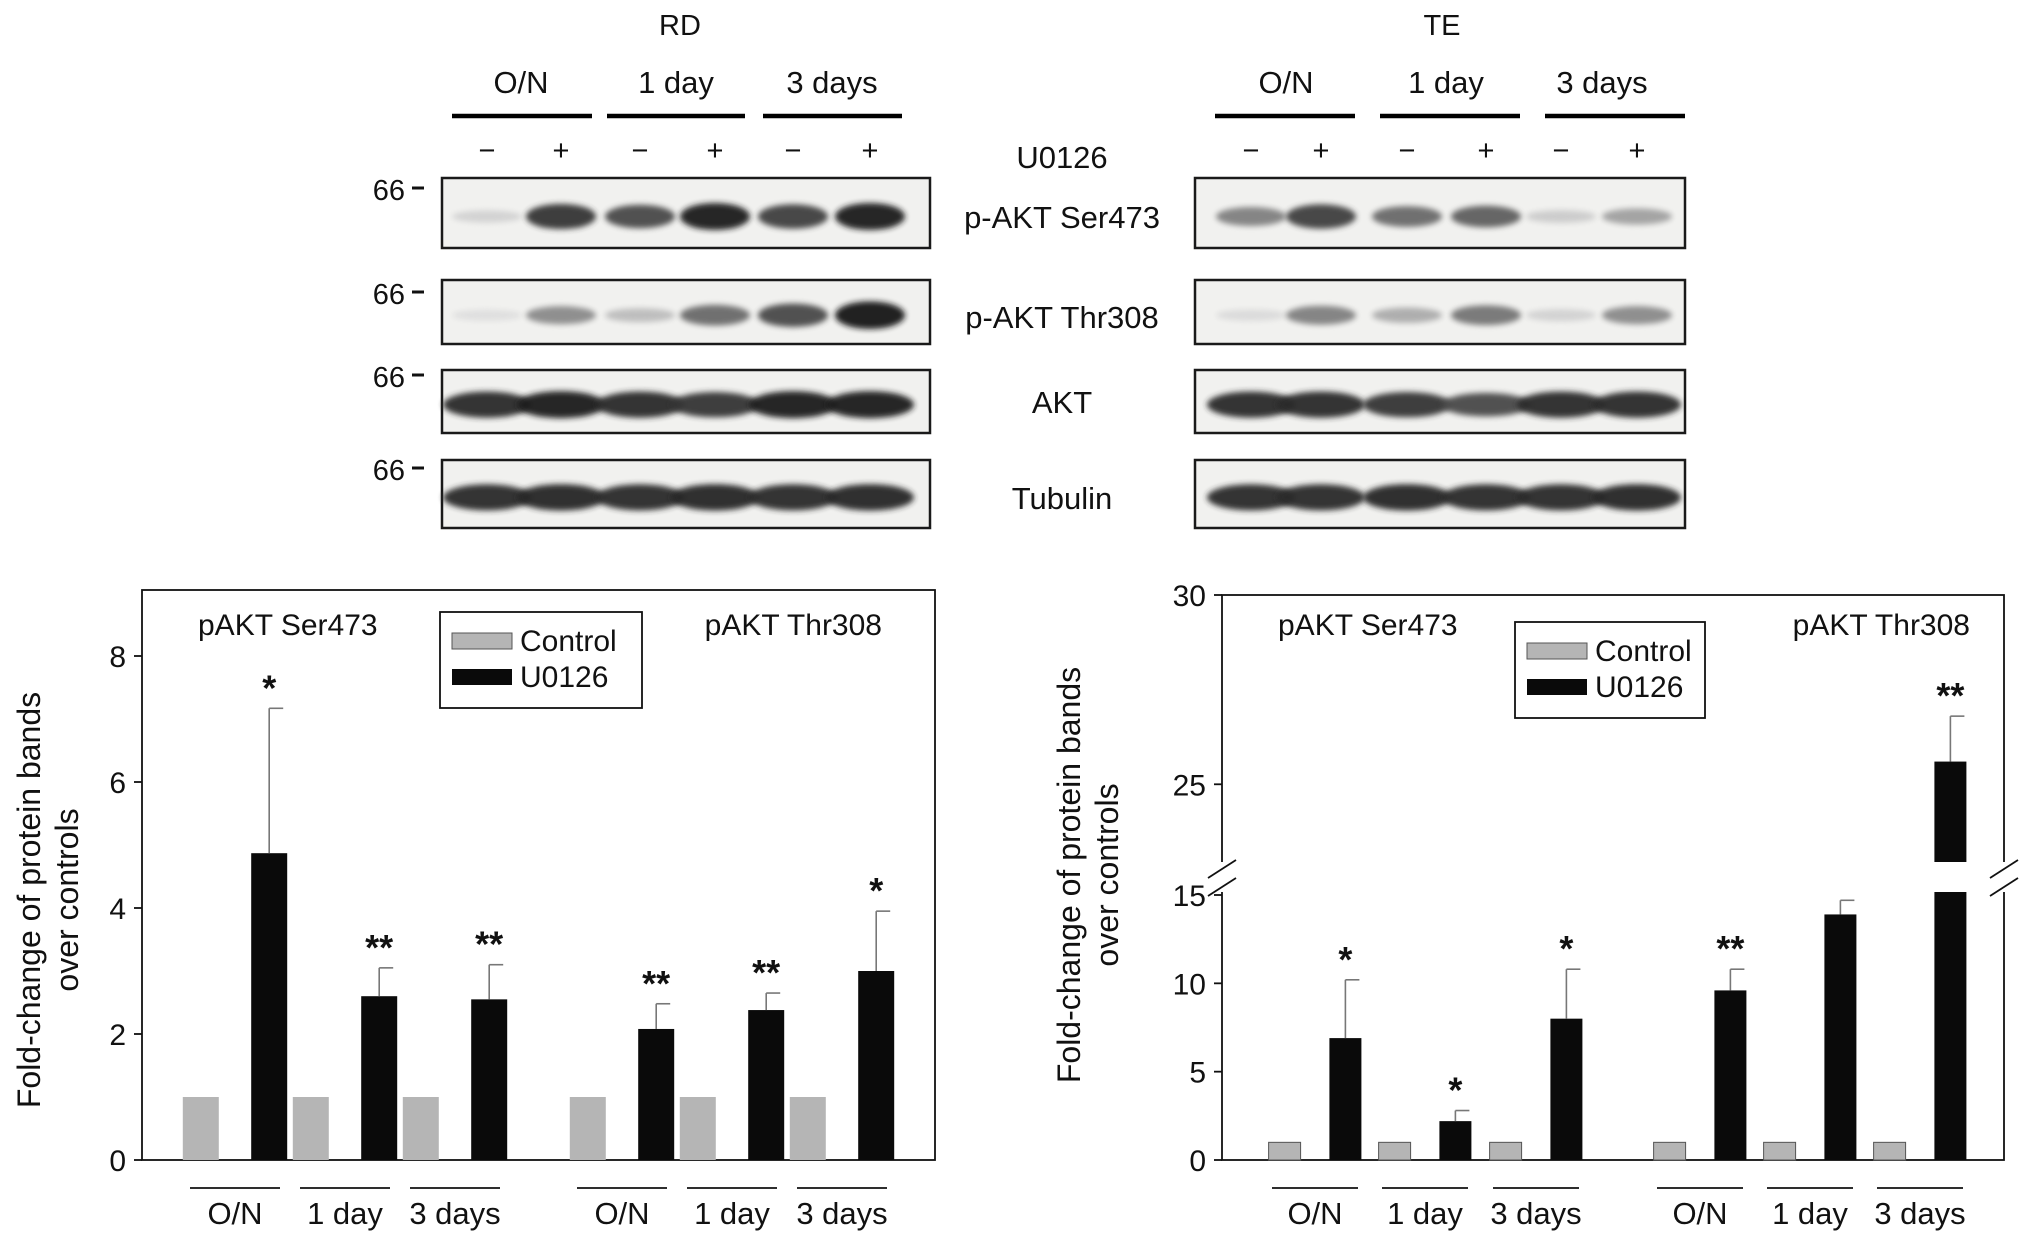 The height and width of the screenshot is (1236, 2032). Describe the element at coordinates (1601, 82) in the screenshot. I see `timepoint-label: 3 days` at that location.